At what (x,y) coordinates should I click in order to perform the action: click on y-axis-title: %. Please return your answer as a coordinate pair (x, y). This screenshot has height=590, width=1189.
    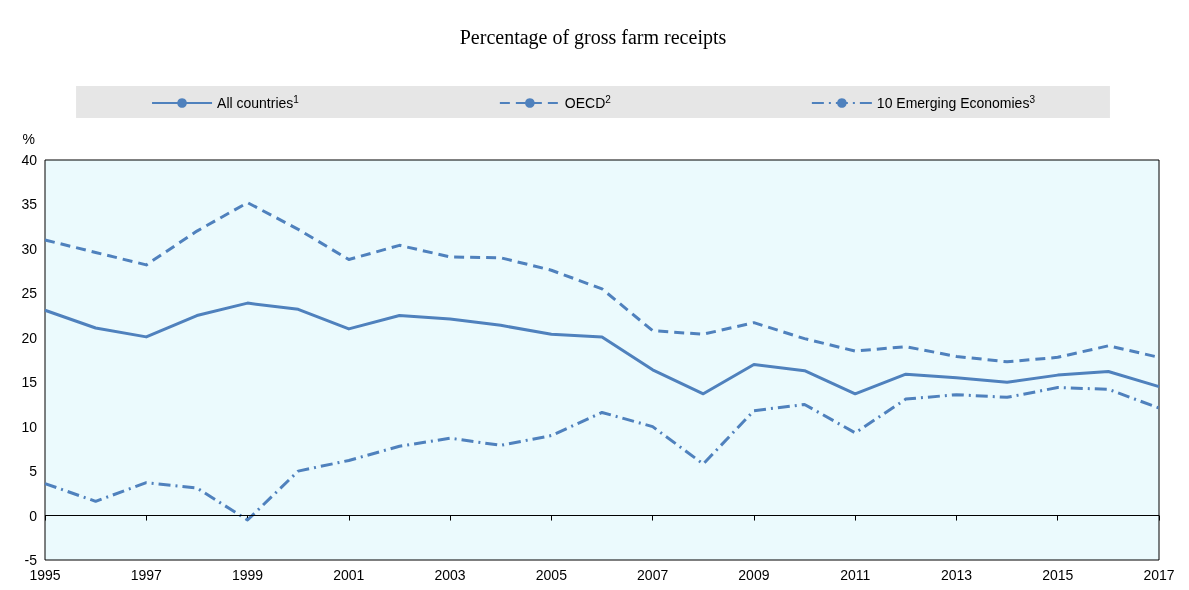
    Looking at the image, I should click on (28, 139).